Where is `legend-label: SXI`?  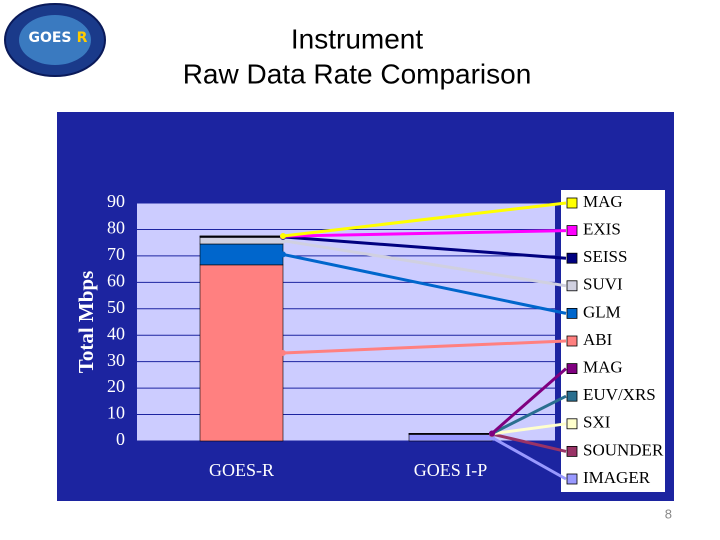 legend-label: SXI is located at coordinates (597, 422).